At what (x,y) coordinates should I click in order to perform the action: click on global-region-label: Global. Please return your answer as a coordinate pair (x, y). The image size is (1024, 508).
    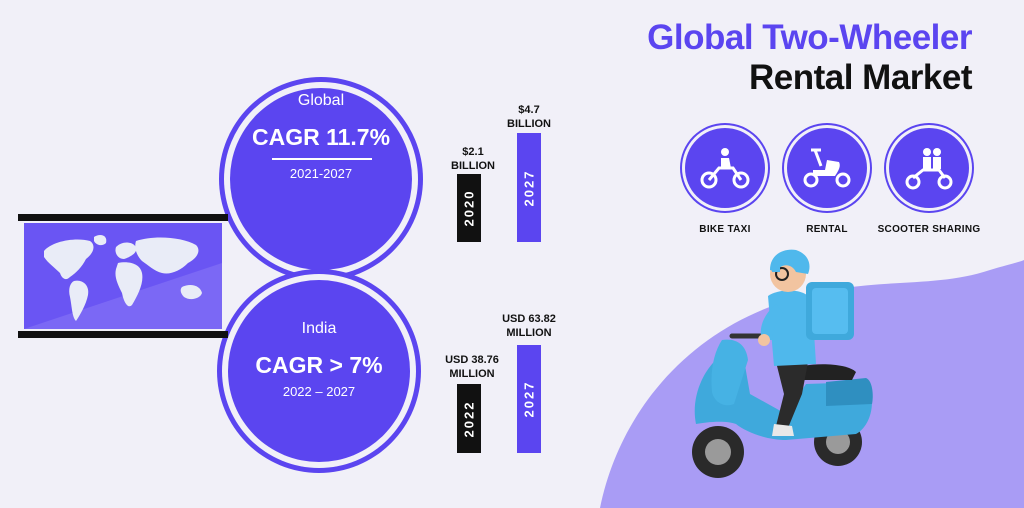
    Looking at the image, I should click on (321, 100).